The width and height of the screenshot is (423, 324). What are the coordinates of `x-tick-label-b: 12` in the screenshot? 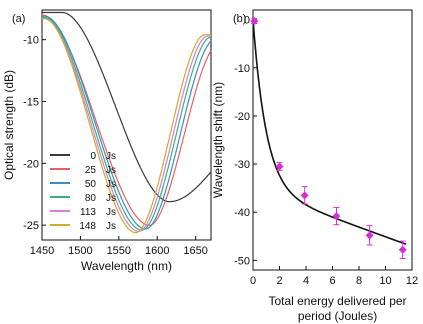 It's located at (412, 281).